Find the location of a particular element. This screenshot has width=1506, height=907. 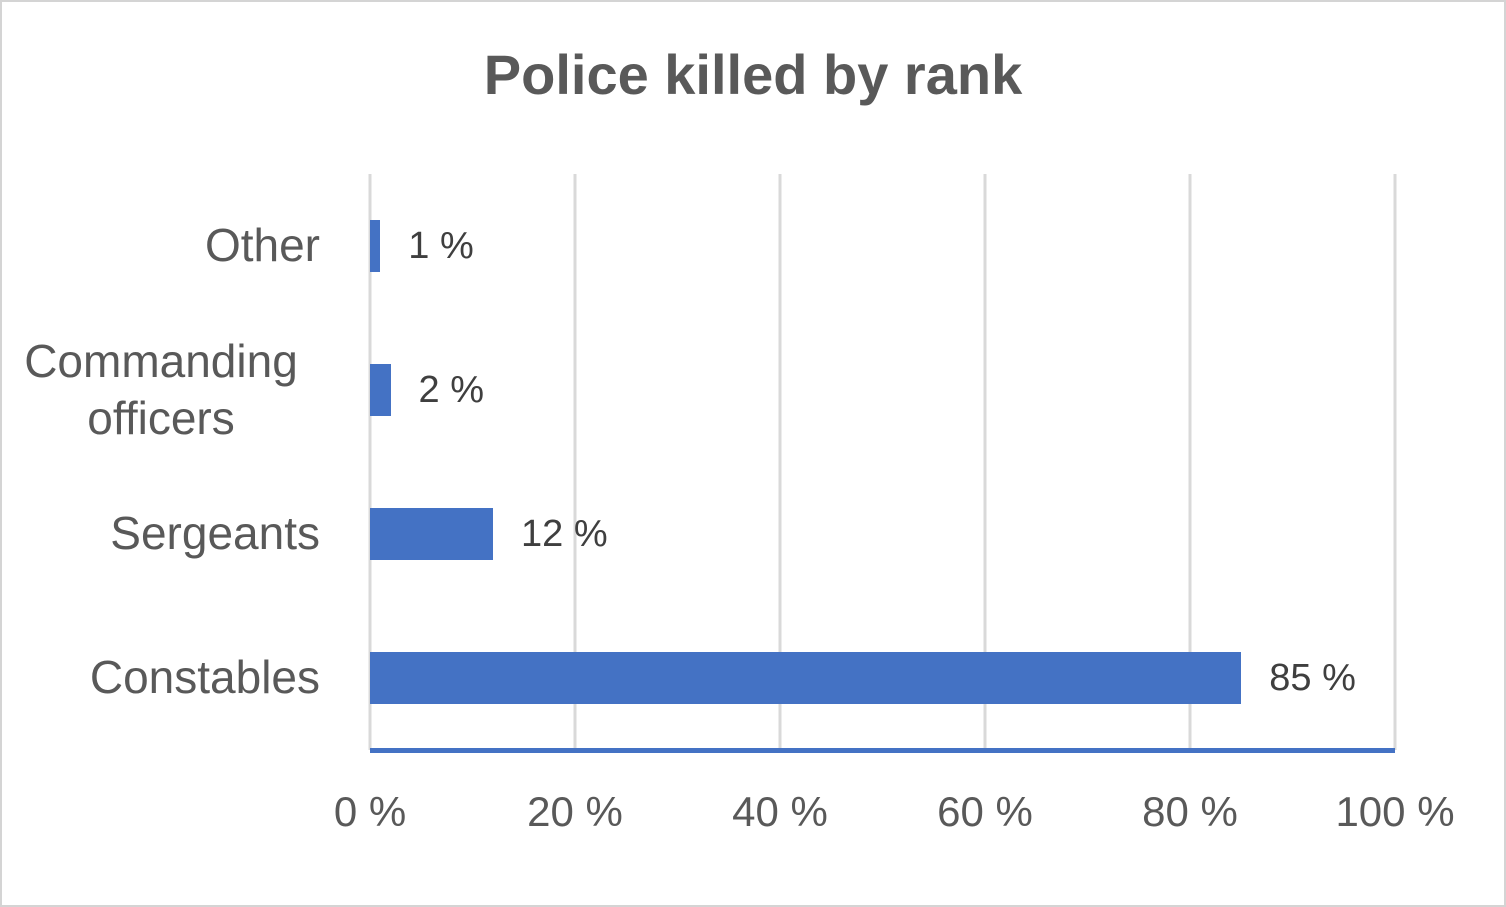

x-axis-tick-labels: 0 % 20 % 40 % 60 % 80 % 100 % is located at coordinates (894, 812).